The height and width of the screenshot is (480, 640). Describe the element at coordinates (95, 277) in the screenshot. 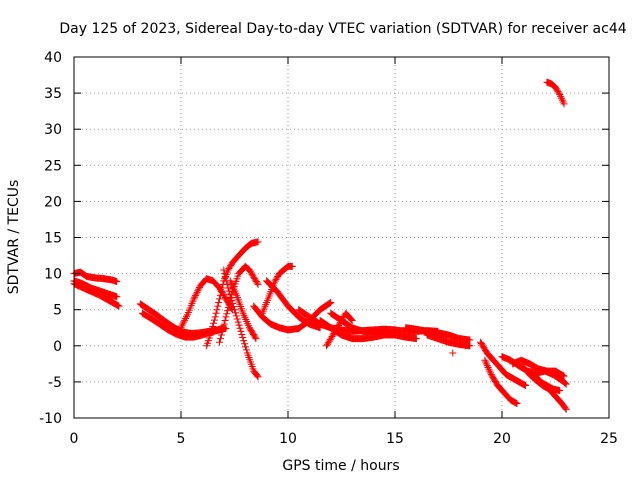

I see `series-arc1` at that location.